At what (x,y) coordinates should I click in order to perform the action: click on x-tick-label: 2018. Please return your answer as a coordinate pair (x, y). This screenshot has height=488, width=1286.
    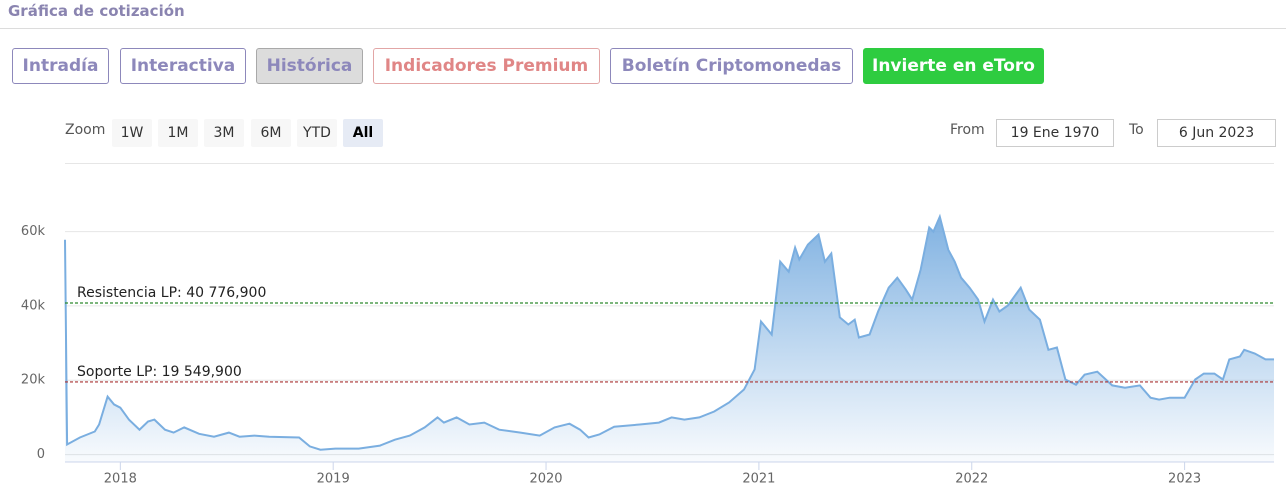
    Looking at the image, I should click on (120, 479).